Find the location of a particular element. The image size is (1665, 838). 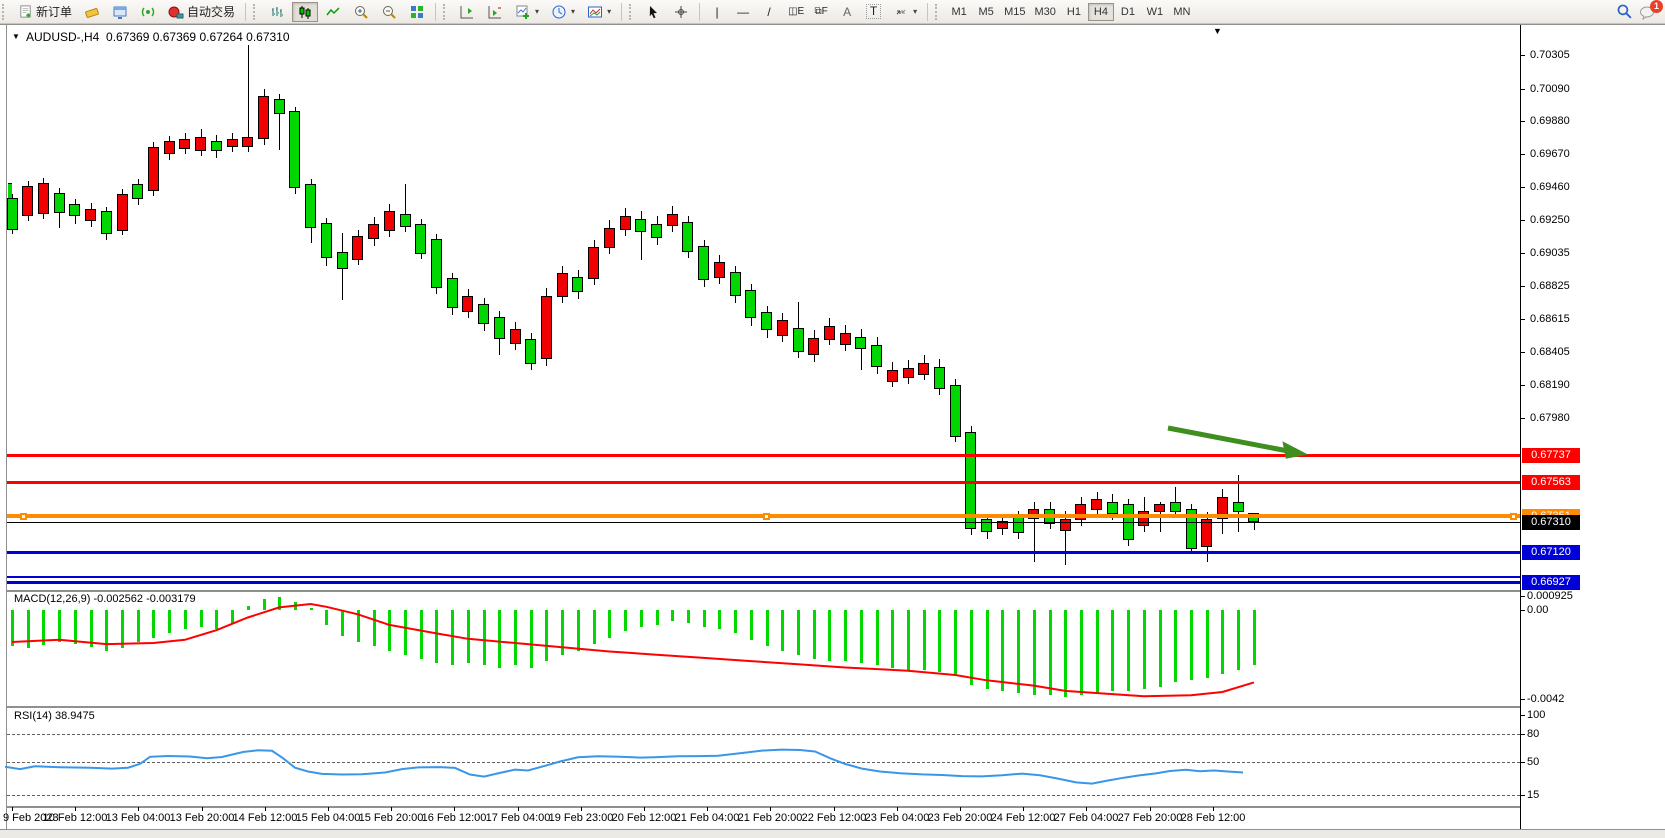

tile-windows-button is located at coordinates (417, 12).